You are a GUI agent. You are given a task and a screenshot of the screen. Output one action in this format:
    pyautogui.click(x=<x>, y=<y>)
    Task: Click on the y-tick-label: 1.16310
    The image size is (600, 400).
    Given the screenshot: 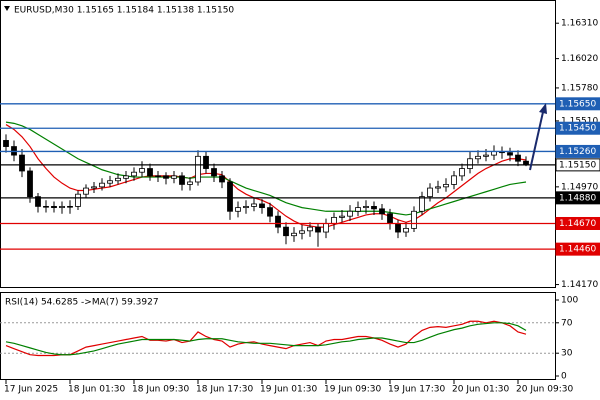 What is the action you would take?
    pyautogui.click(x=579, y=24)
    